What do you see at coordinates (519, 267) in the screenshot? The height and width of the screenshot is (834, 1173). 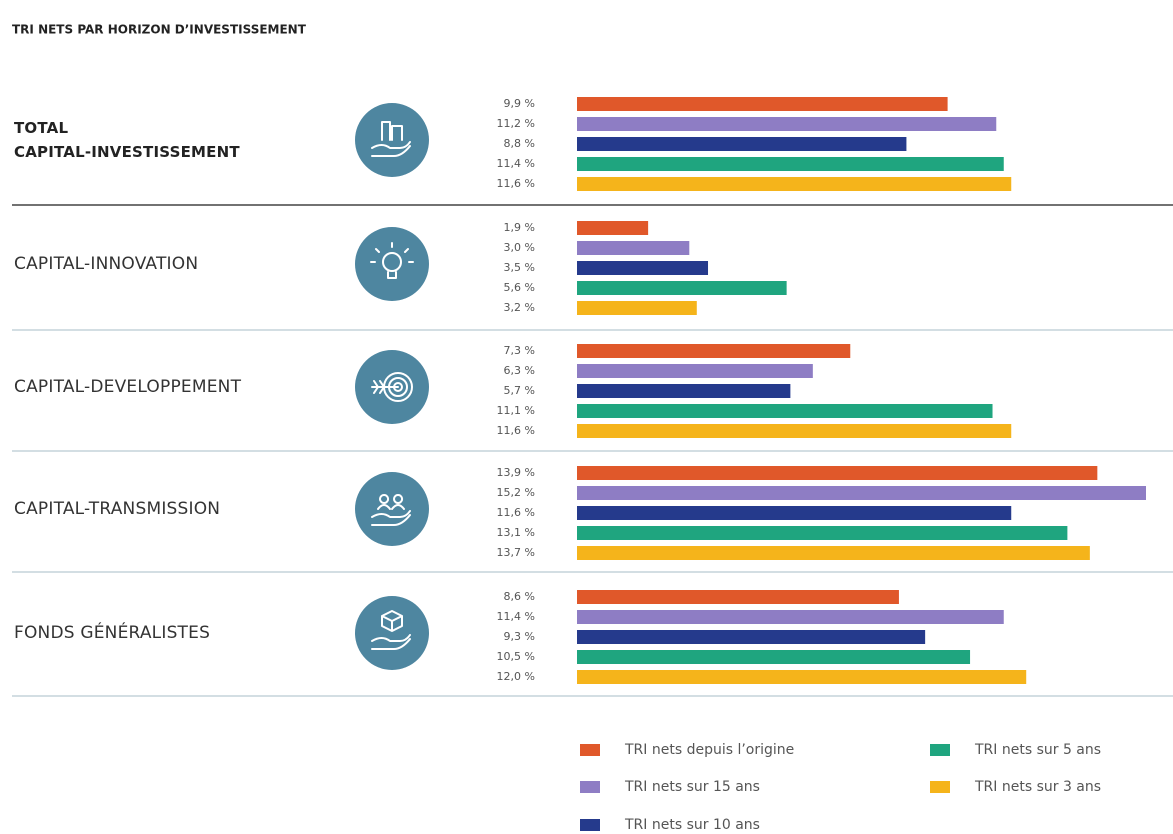 I see `value-label: 3,5 %` at bounding box center [519, 267].